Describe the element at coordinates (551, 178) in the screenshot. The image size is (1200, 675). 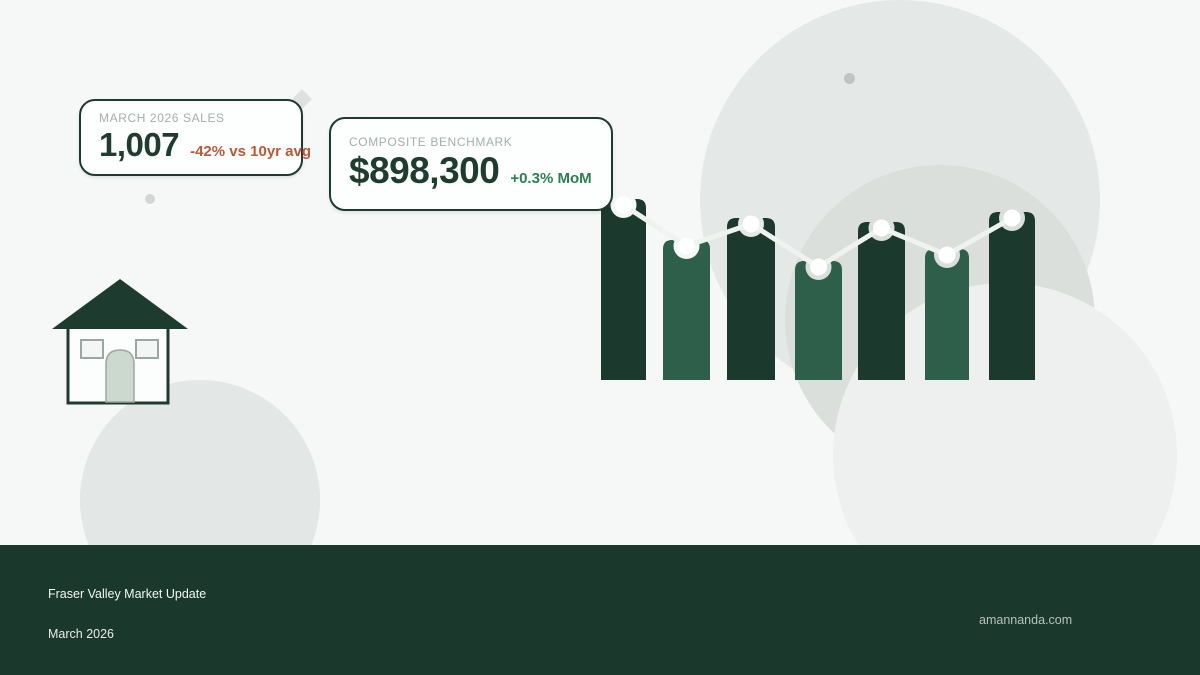
I see `benchmark-card-delta: +0.3% MoM` at that location.